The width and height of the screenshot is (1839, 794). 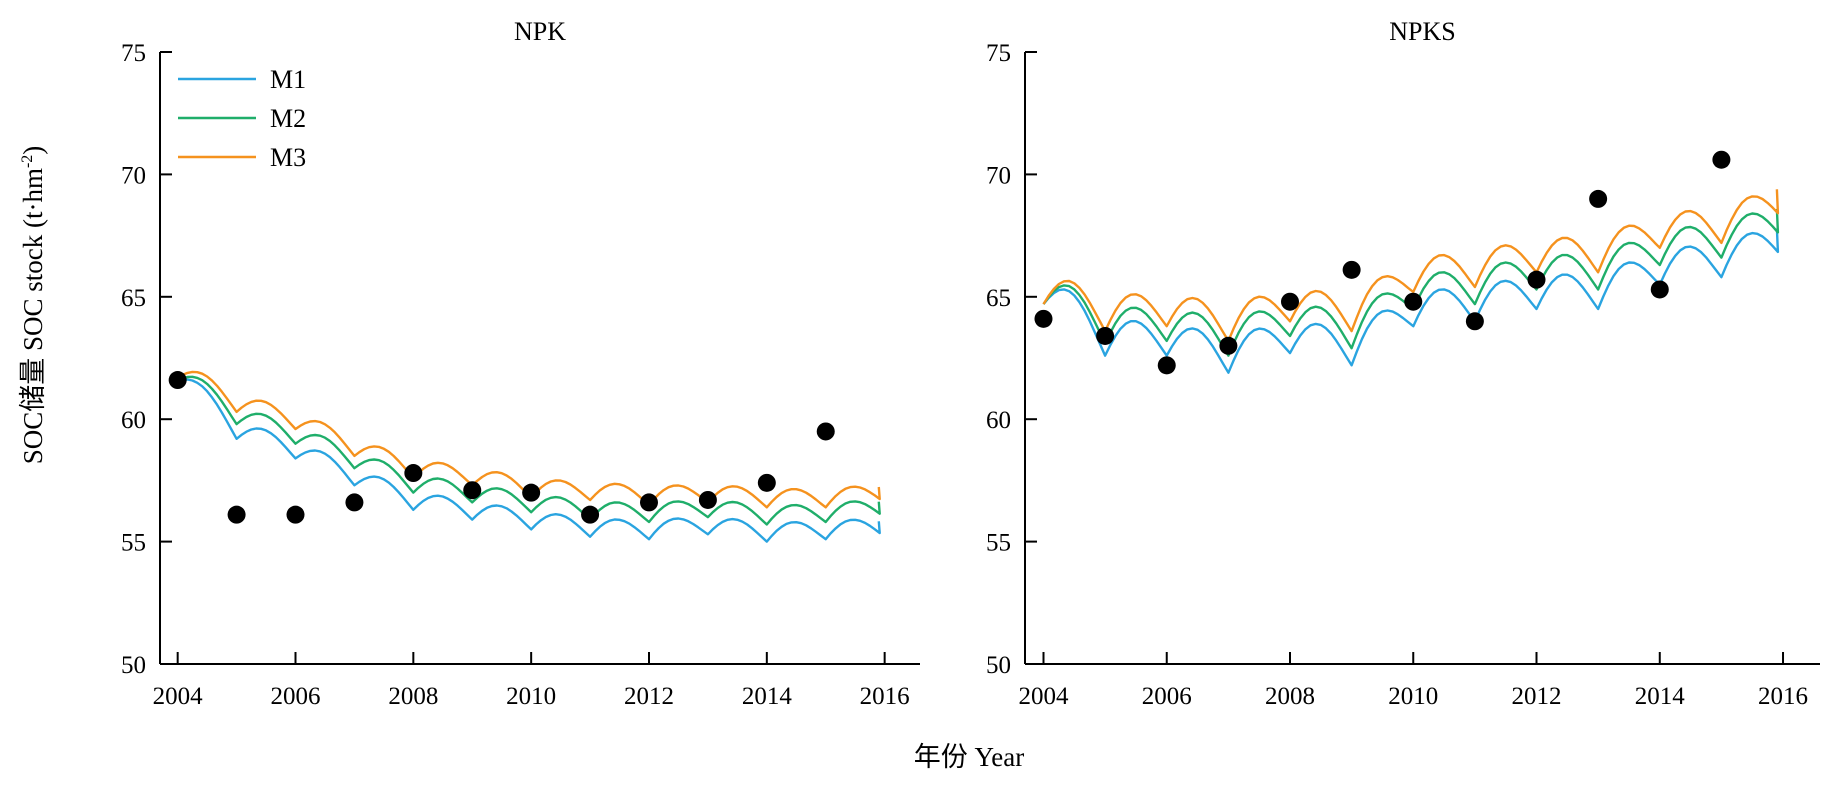 What do you see at coordinates (288, 157) in the screenshot?
I see `legend-label-m3: M3` at bounding box center [288, 157].